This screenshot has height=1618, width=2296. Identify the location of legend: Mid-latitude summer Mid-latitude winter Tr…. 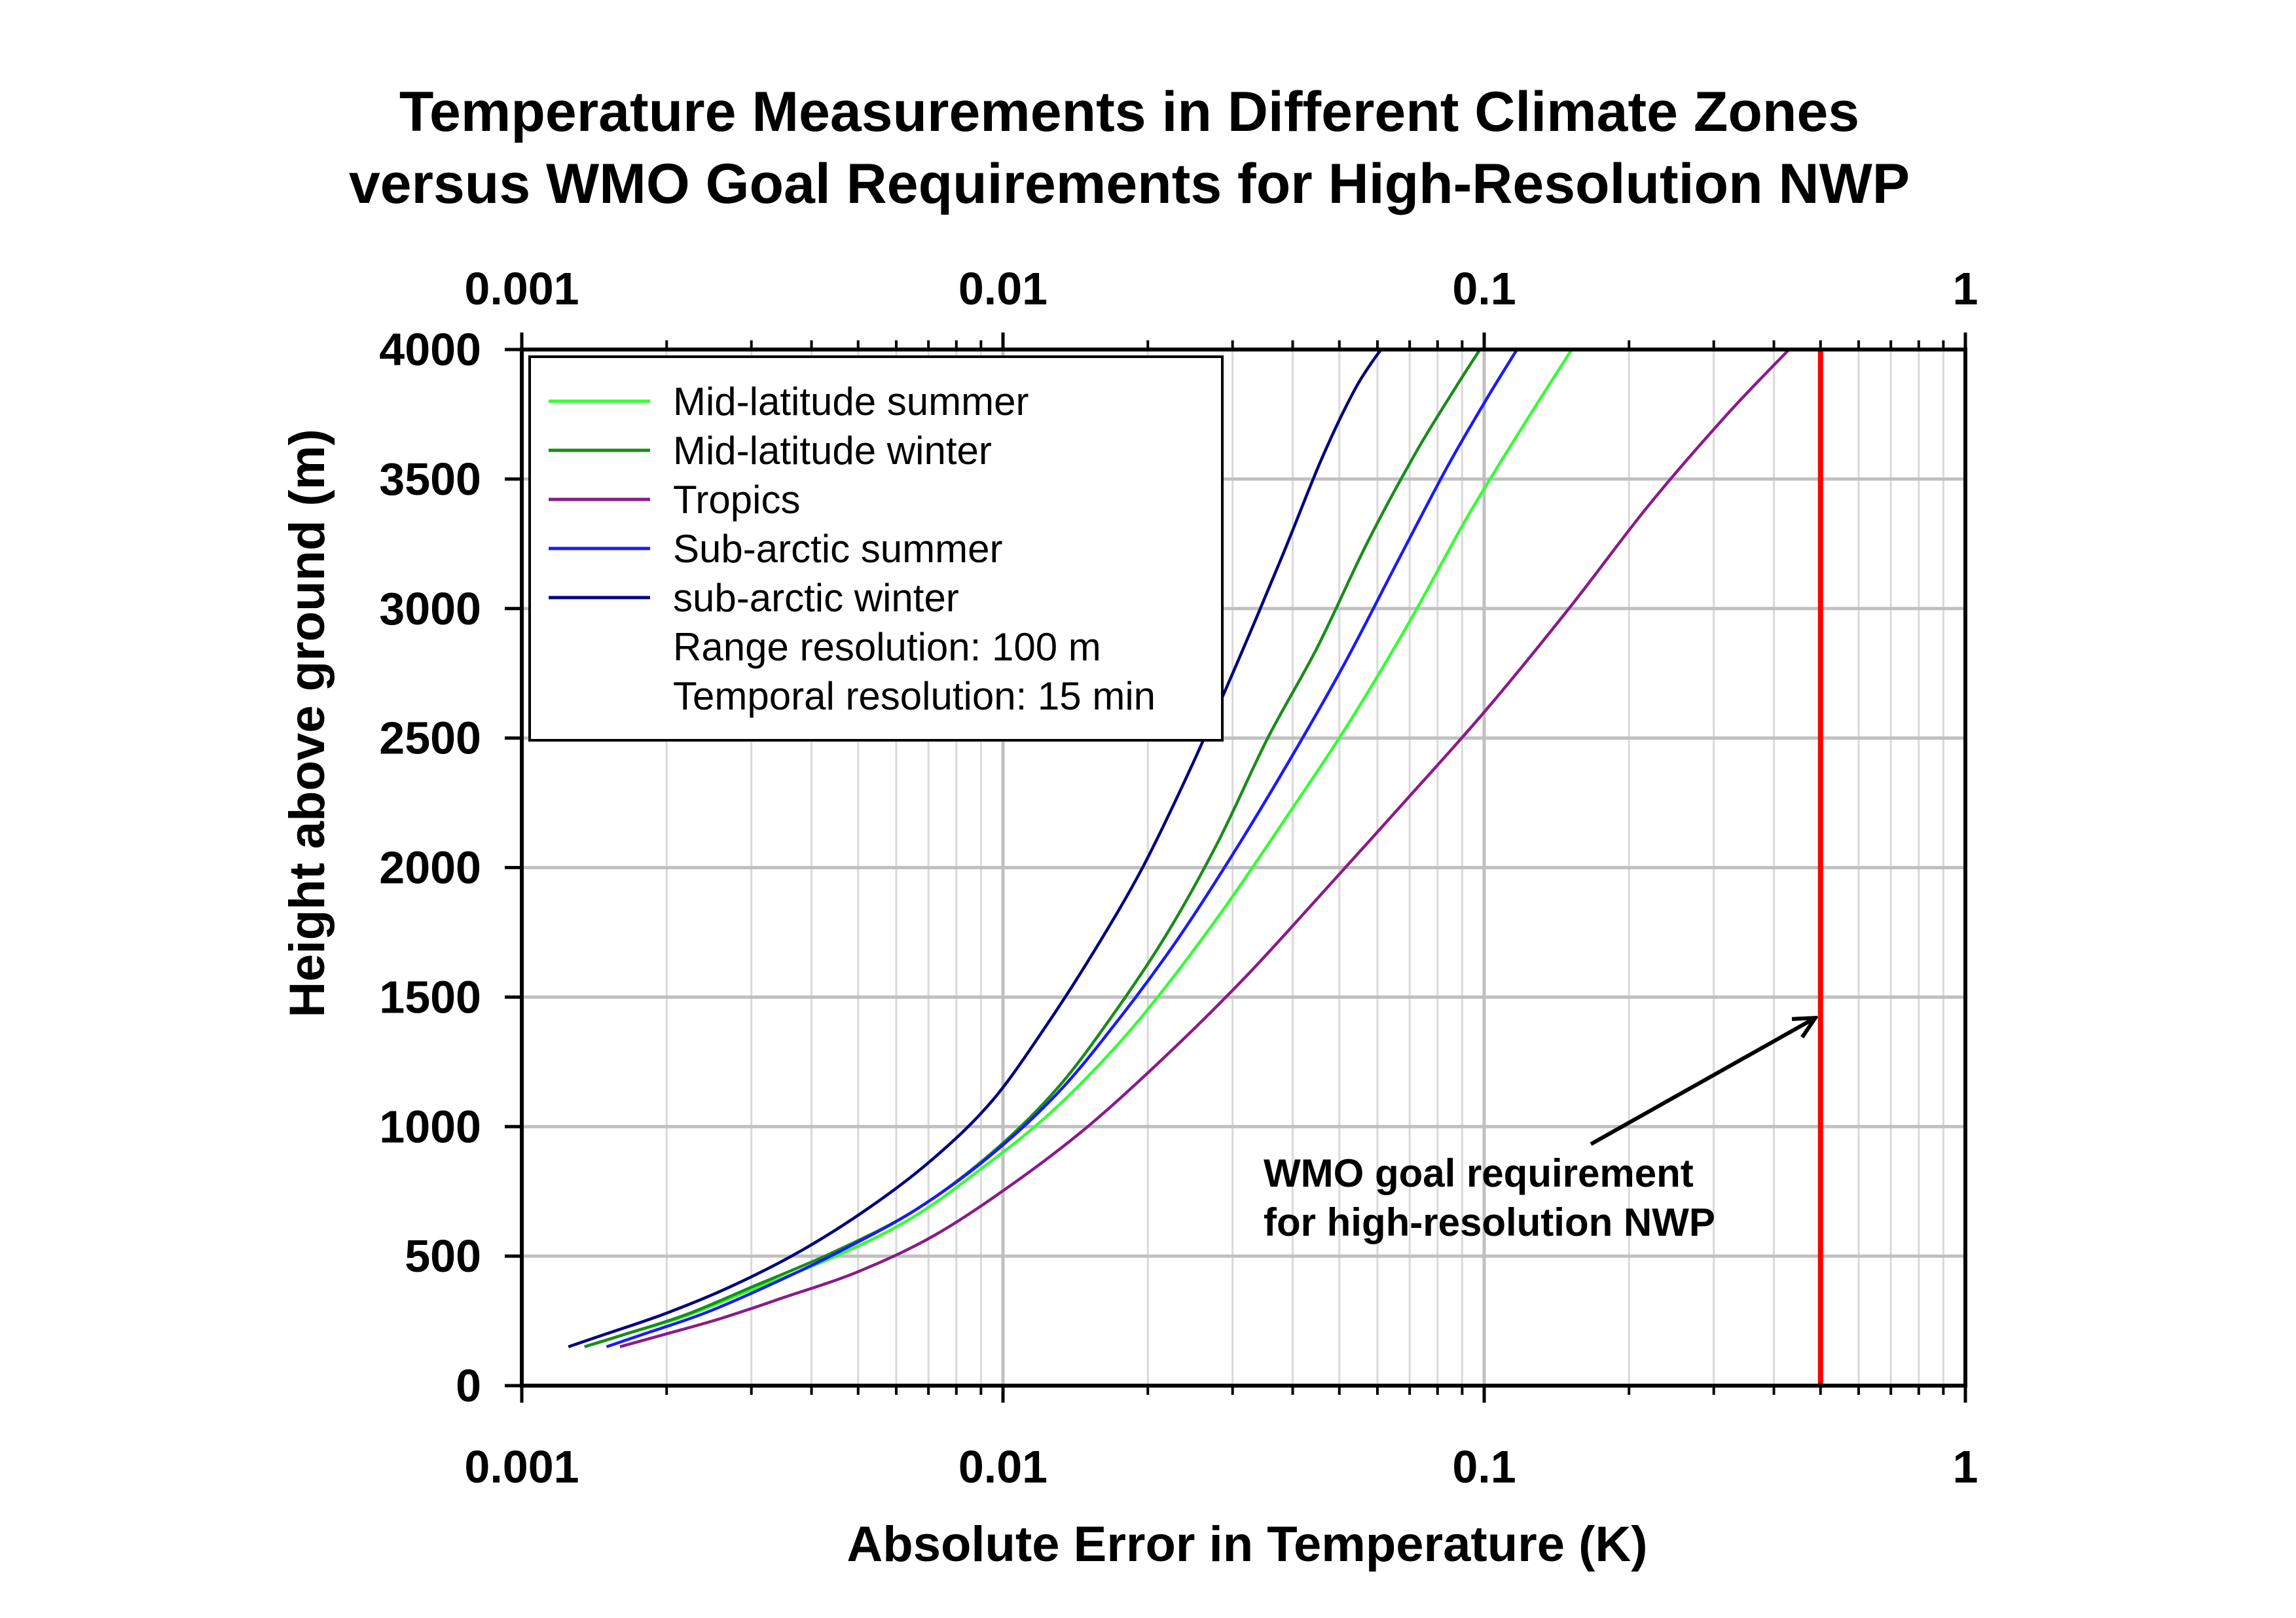
(876, 548).